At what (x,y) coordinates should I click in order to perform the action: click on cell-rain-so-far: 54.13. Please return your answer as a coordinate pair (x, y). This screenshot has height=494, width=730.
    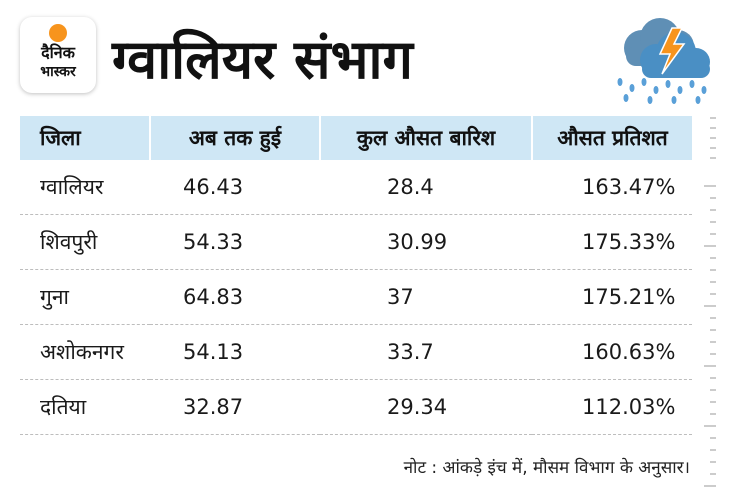
    Looking at the image, I should click on (235, 352).